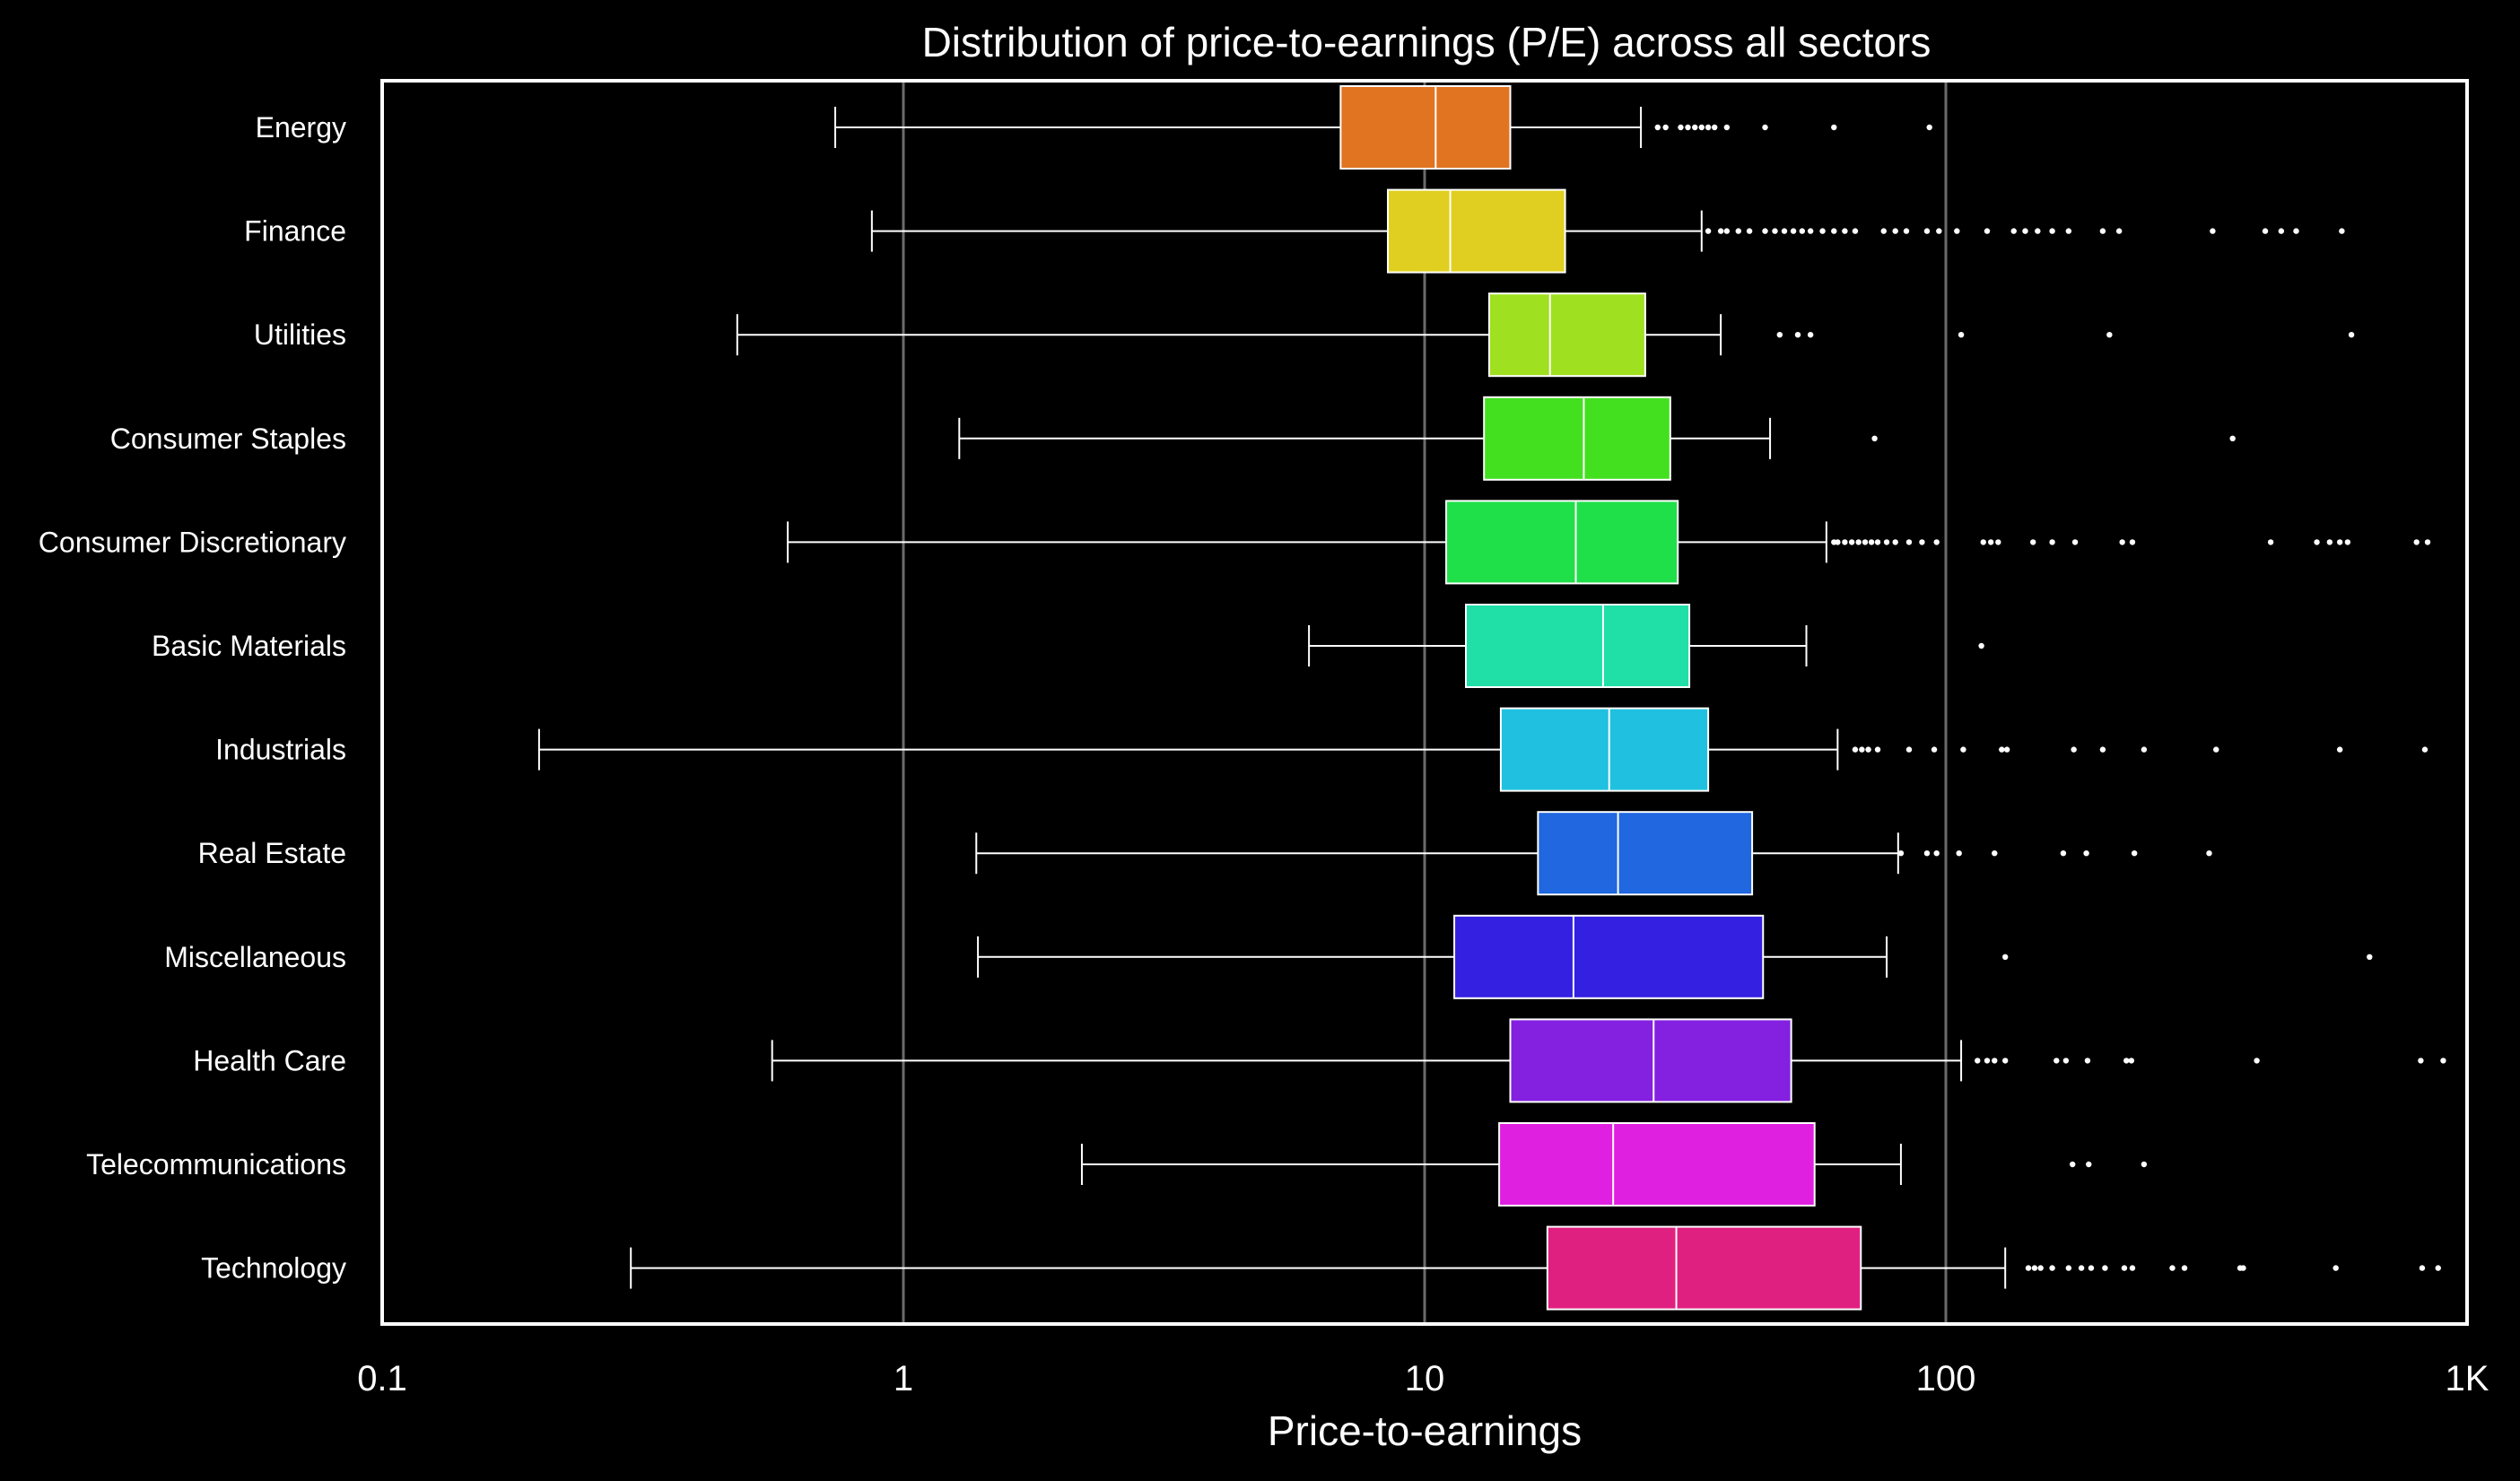 The image size is (2520, 1481). Describe the element at coordinates (1614, 1164) in the screenshot. I see `box-group-telecommunications` at that location.